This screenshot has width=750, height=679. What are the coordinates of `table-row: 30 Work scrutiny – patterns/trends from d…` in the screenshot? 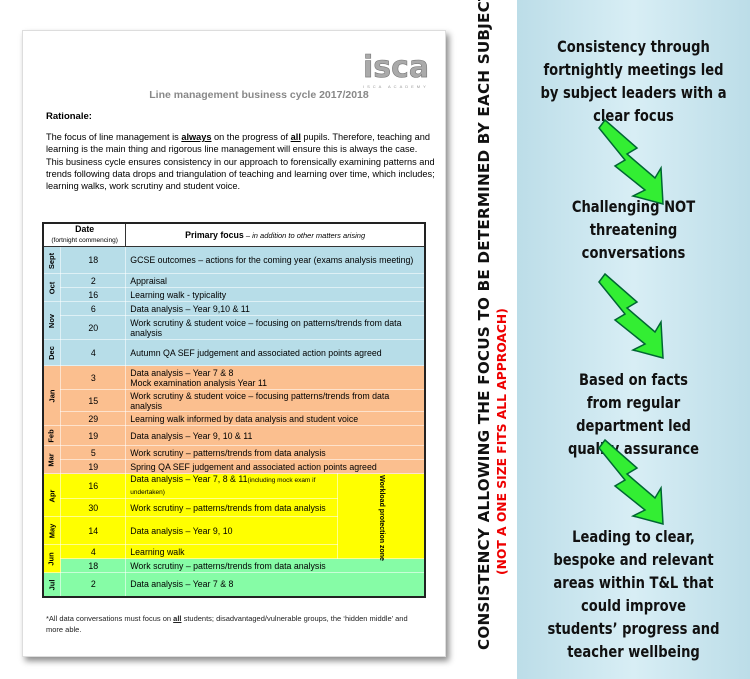 It's located at (234, 507).